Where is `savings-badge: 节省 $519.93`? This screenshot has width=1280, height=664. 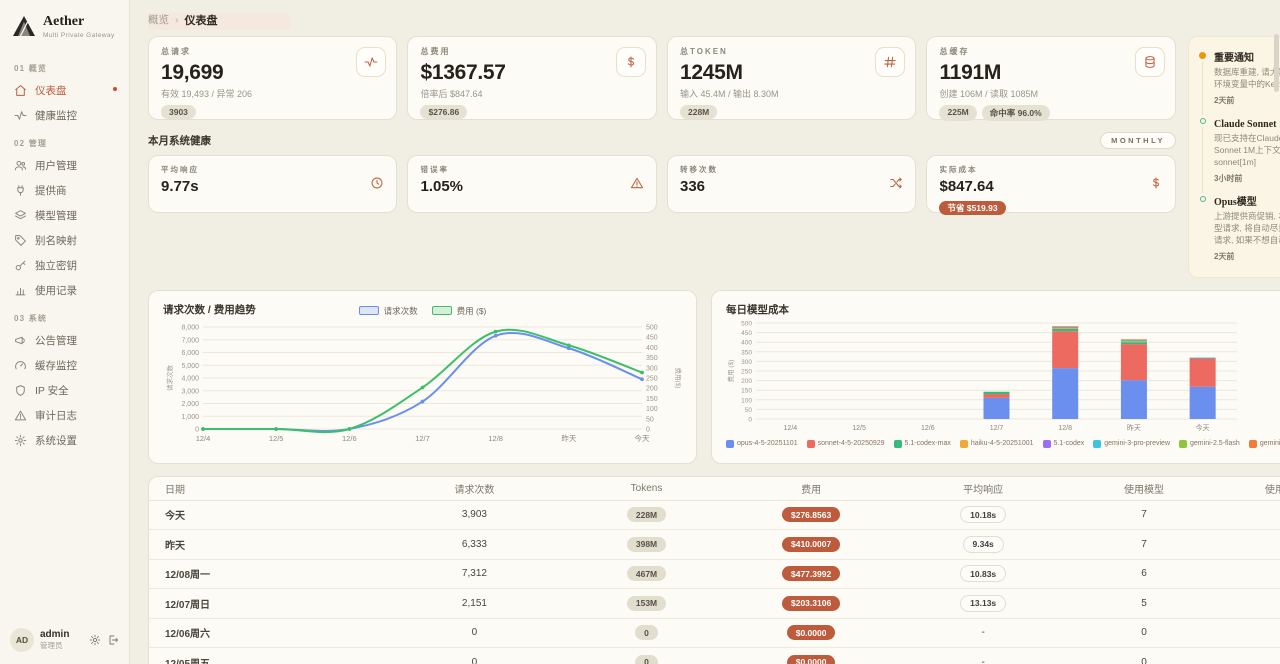
savings-badge: 节省 $519.93 is located at coordinates (972, 208).